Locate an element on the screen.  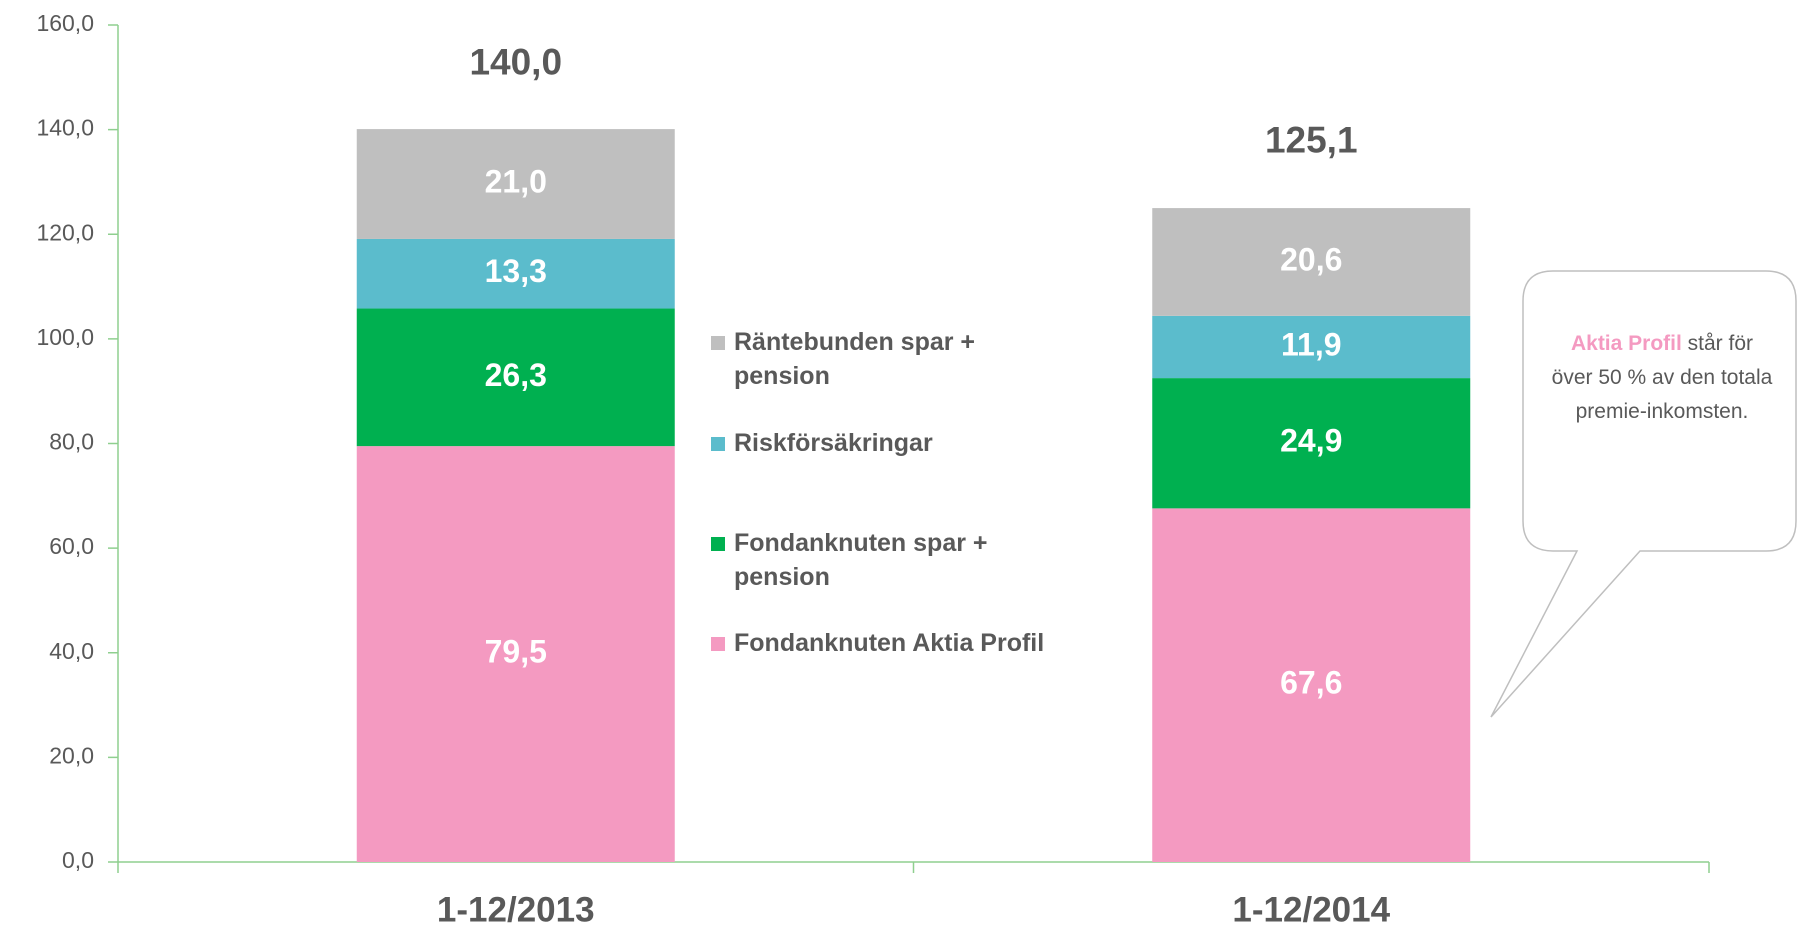
legend-label: Fondanknuten spar + pension is located at coordinates (861, 560).